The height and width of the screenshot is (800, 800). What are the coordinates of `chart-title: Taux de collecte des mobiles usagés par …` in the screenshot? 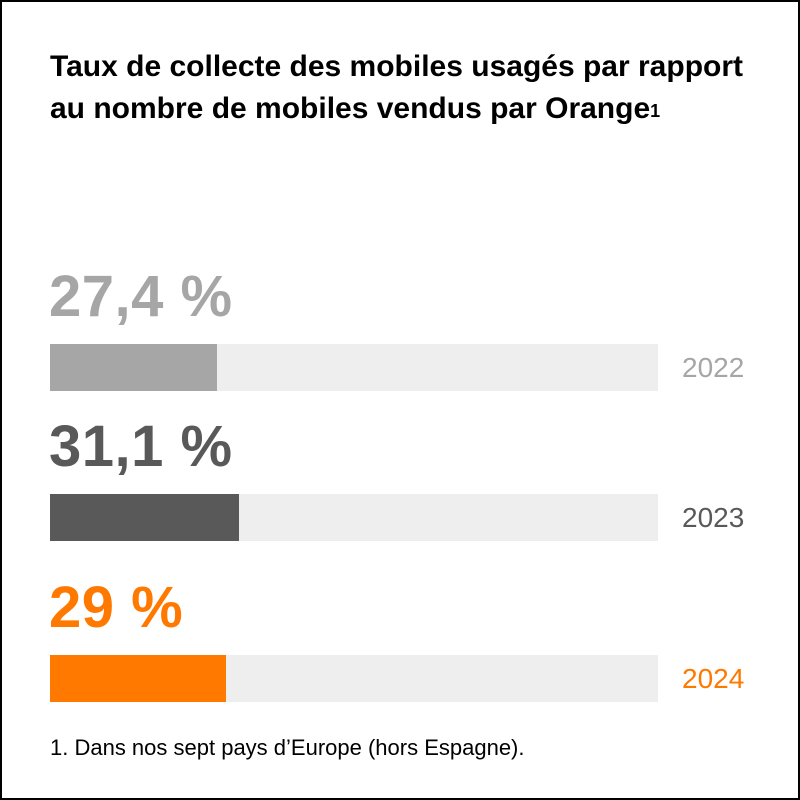 It's located at (410, 88).